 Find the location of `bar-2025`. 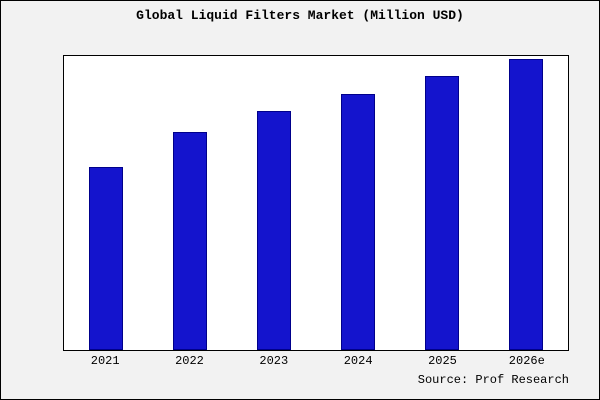

bar-2025 is located at coordinates (442, 213).